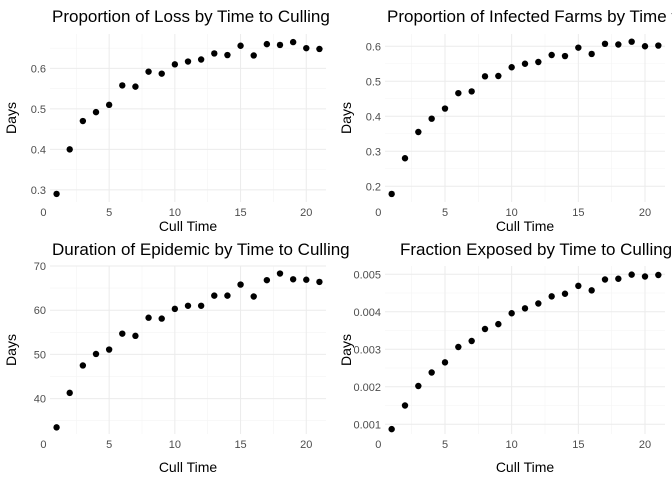  What do you see at coordinates (373, 187) in the screenshot?
I see `y-tick-label: 0.2` at bounding box center [373, 187].